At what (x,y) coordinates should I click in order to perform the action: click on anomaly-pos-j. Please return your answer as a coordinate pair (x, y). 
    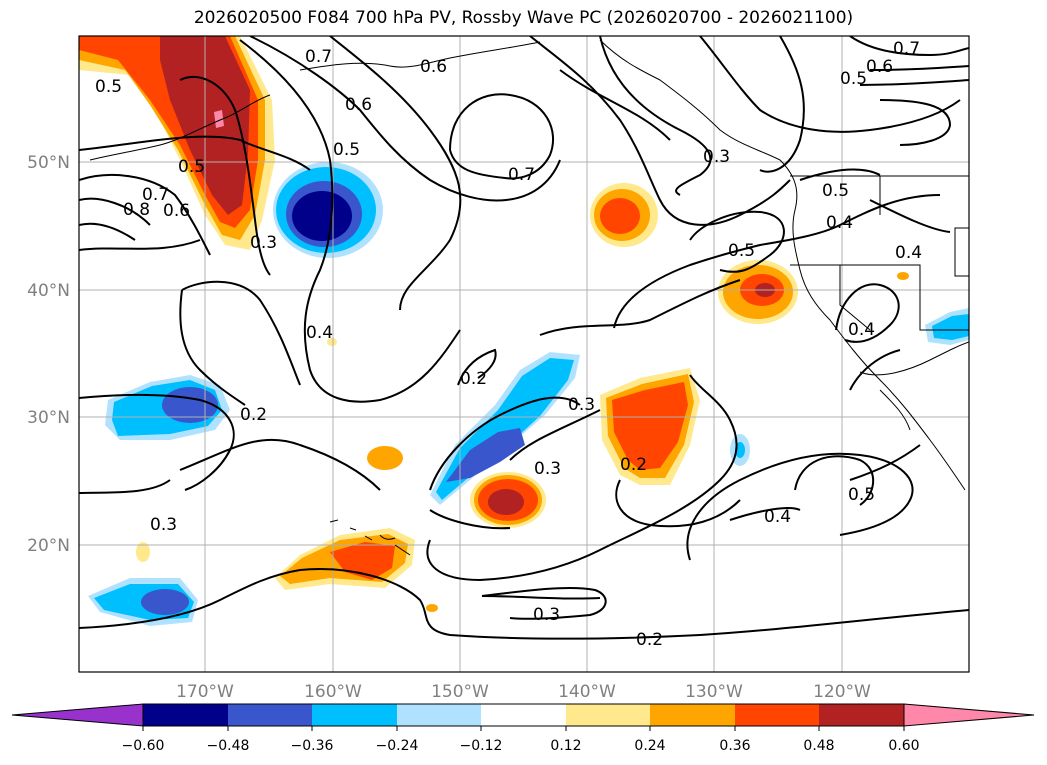
    Looking at the image, I should click on (385, 458).